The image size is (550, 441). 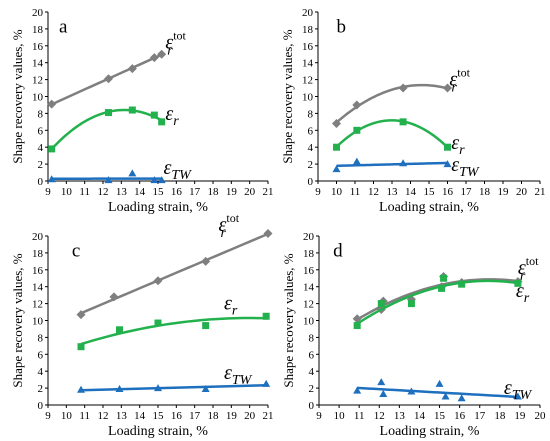 What do you see at coordinates (159, 192) in the screenshot?
I see `x-tick-label: 15` at bounding box center [159, 192].